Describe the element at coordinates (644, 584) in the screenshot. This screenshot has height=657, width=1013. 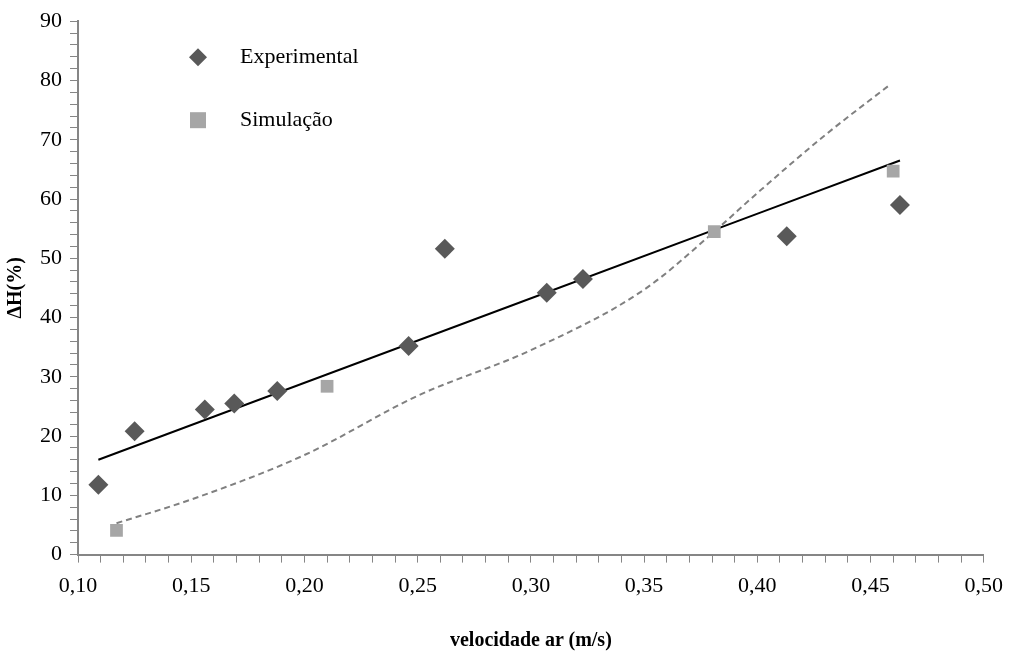
I see `x-tick-label: 0,35` at that location.